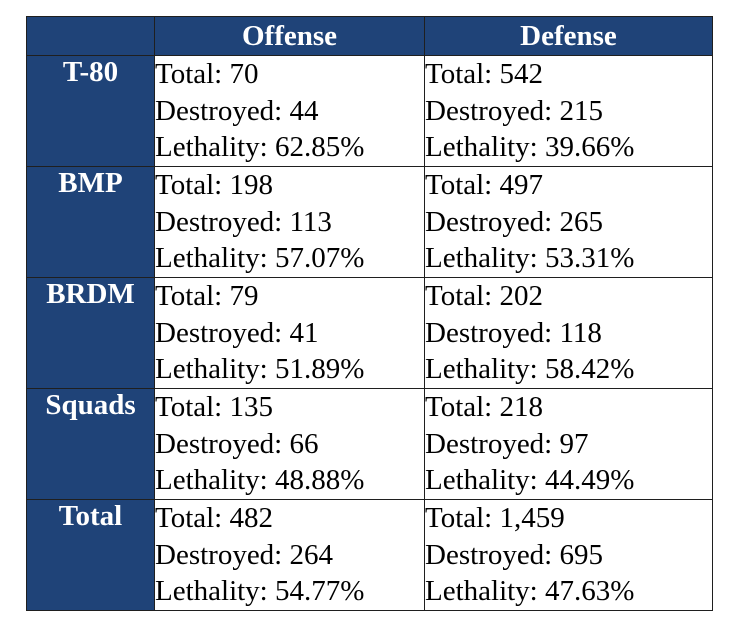 The width and height of the screenshot is (737, 635). Describe the element at coordinates (581, 110) in the screenshot. I see `destroyed-value: 215` at that location.